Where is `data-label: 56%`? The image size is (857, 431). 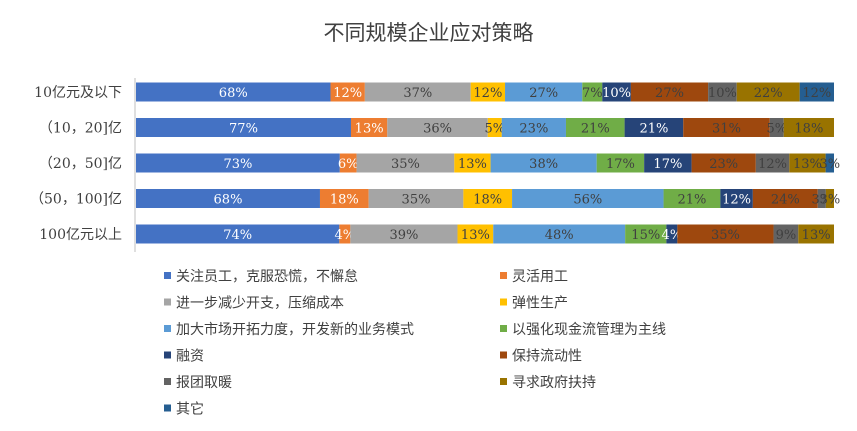 data-label: 56% is located at coordinates (587, 200).